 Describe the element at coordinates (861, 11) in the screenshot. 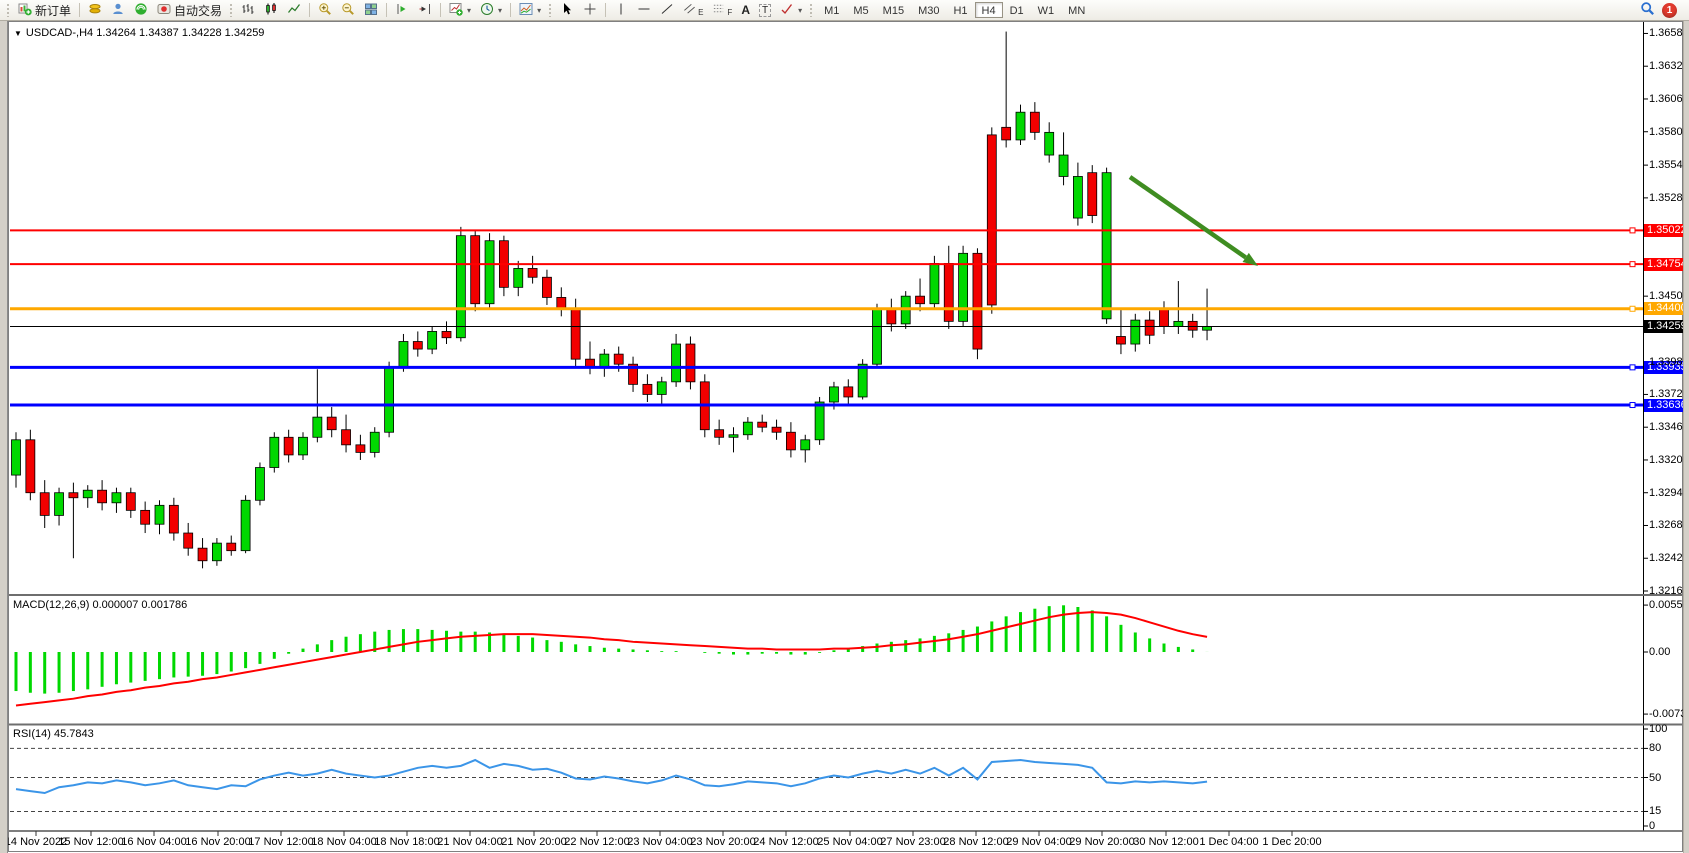

I see `timeframe-M5: M5` at that location.